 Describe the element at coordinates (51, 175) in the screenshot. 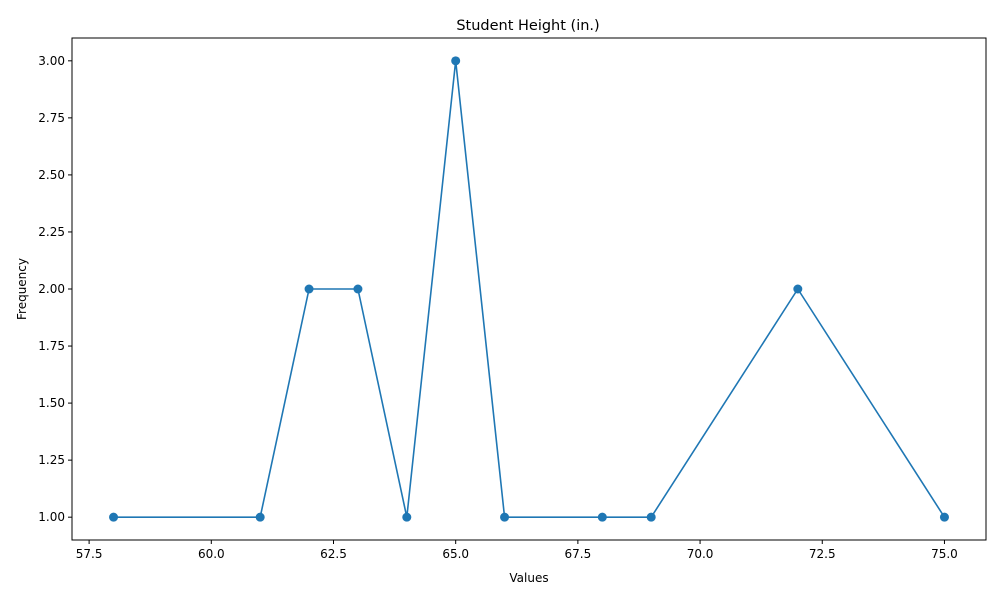

I see `y-tick-label: 2.50` at that location.